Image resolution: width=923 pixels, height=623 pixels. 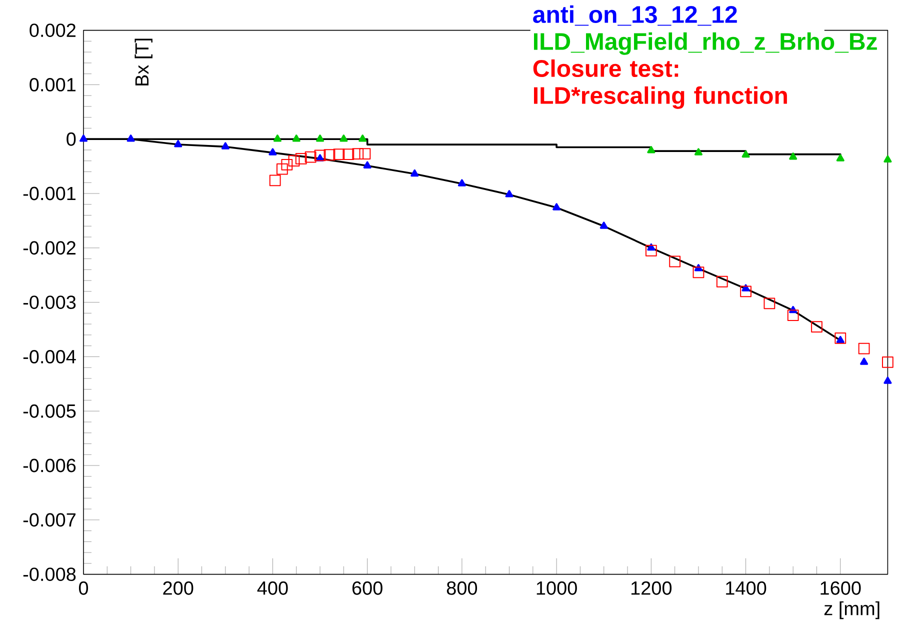 I want to click on x-tick-label: 200, so click(x=178, y=588).